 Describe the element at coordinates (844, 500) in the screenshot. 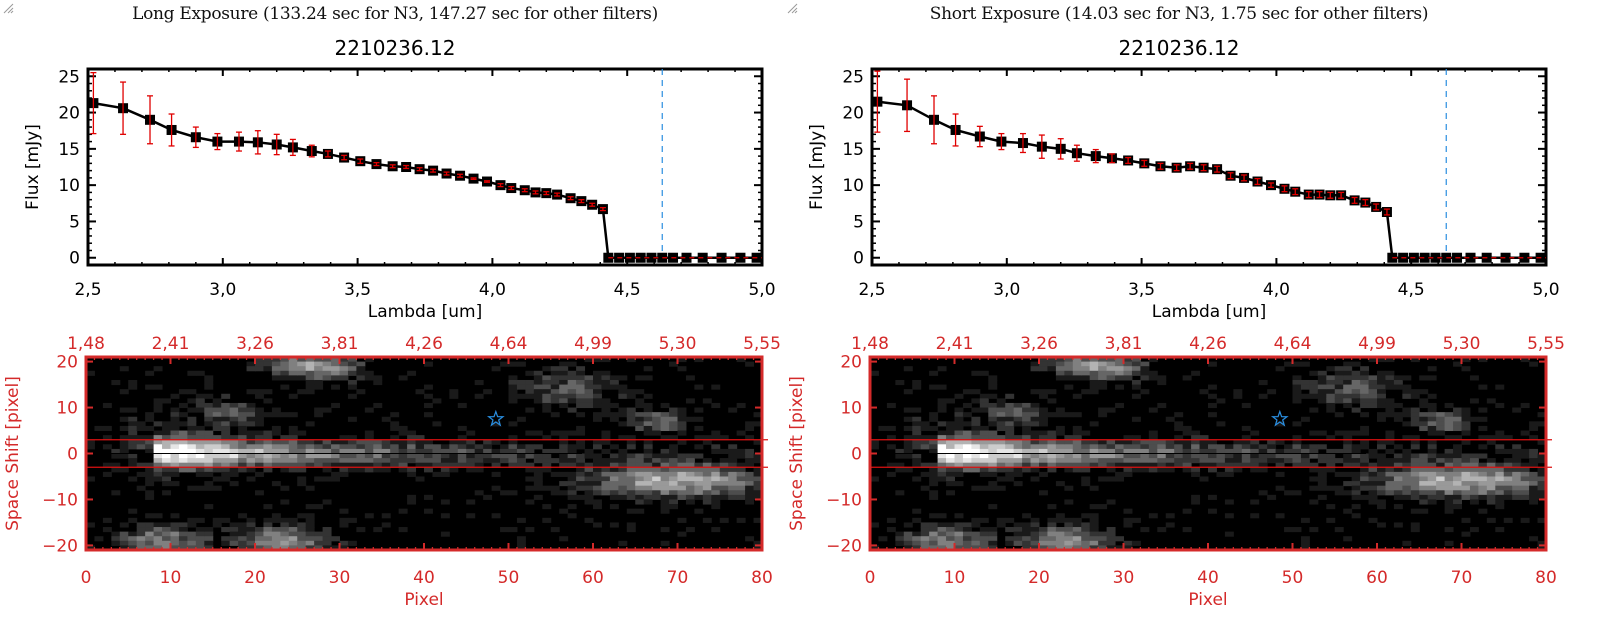

I see `shift-tick-label: −10` at that location.